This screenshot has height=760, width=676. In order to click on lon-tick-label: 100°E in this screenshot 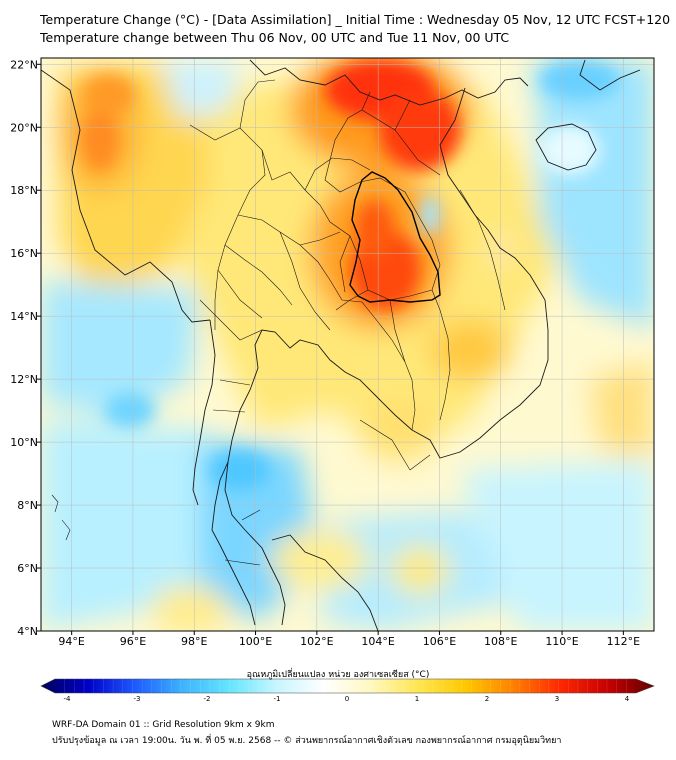, I will do `click(255, 641)`.